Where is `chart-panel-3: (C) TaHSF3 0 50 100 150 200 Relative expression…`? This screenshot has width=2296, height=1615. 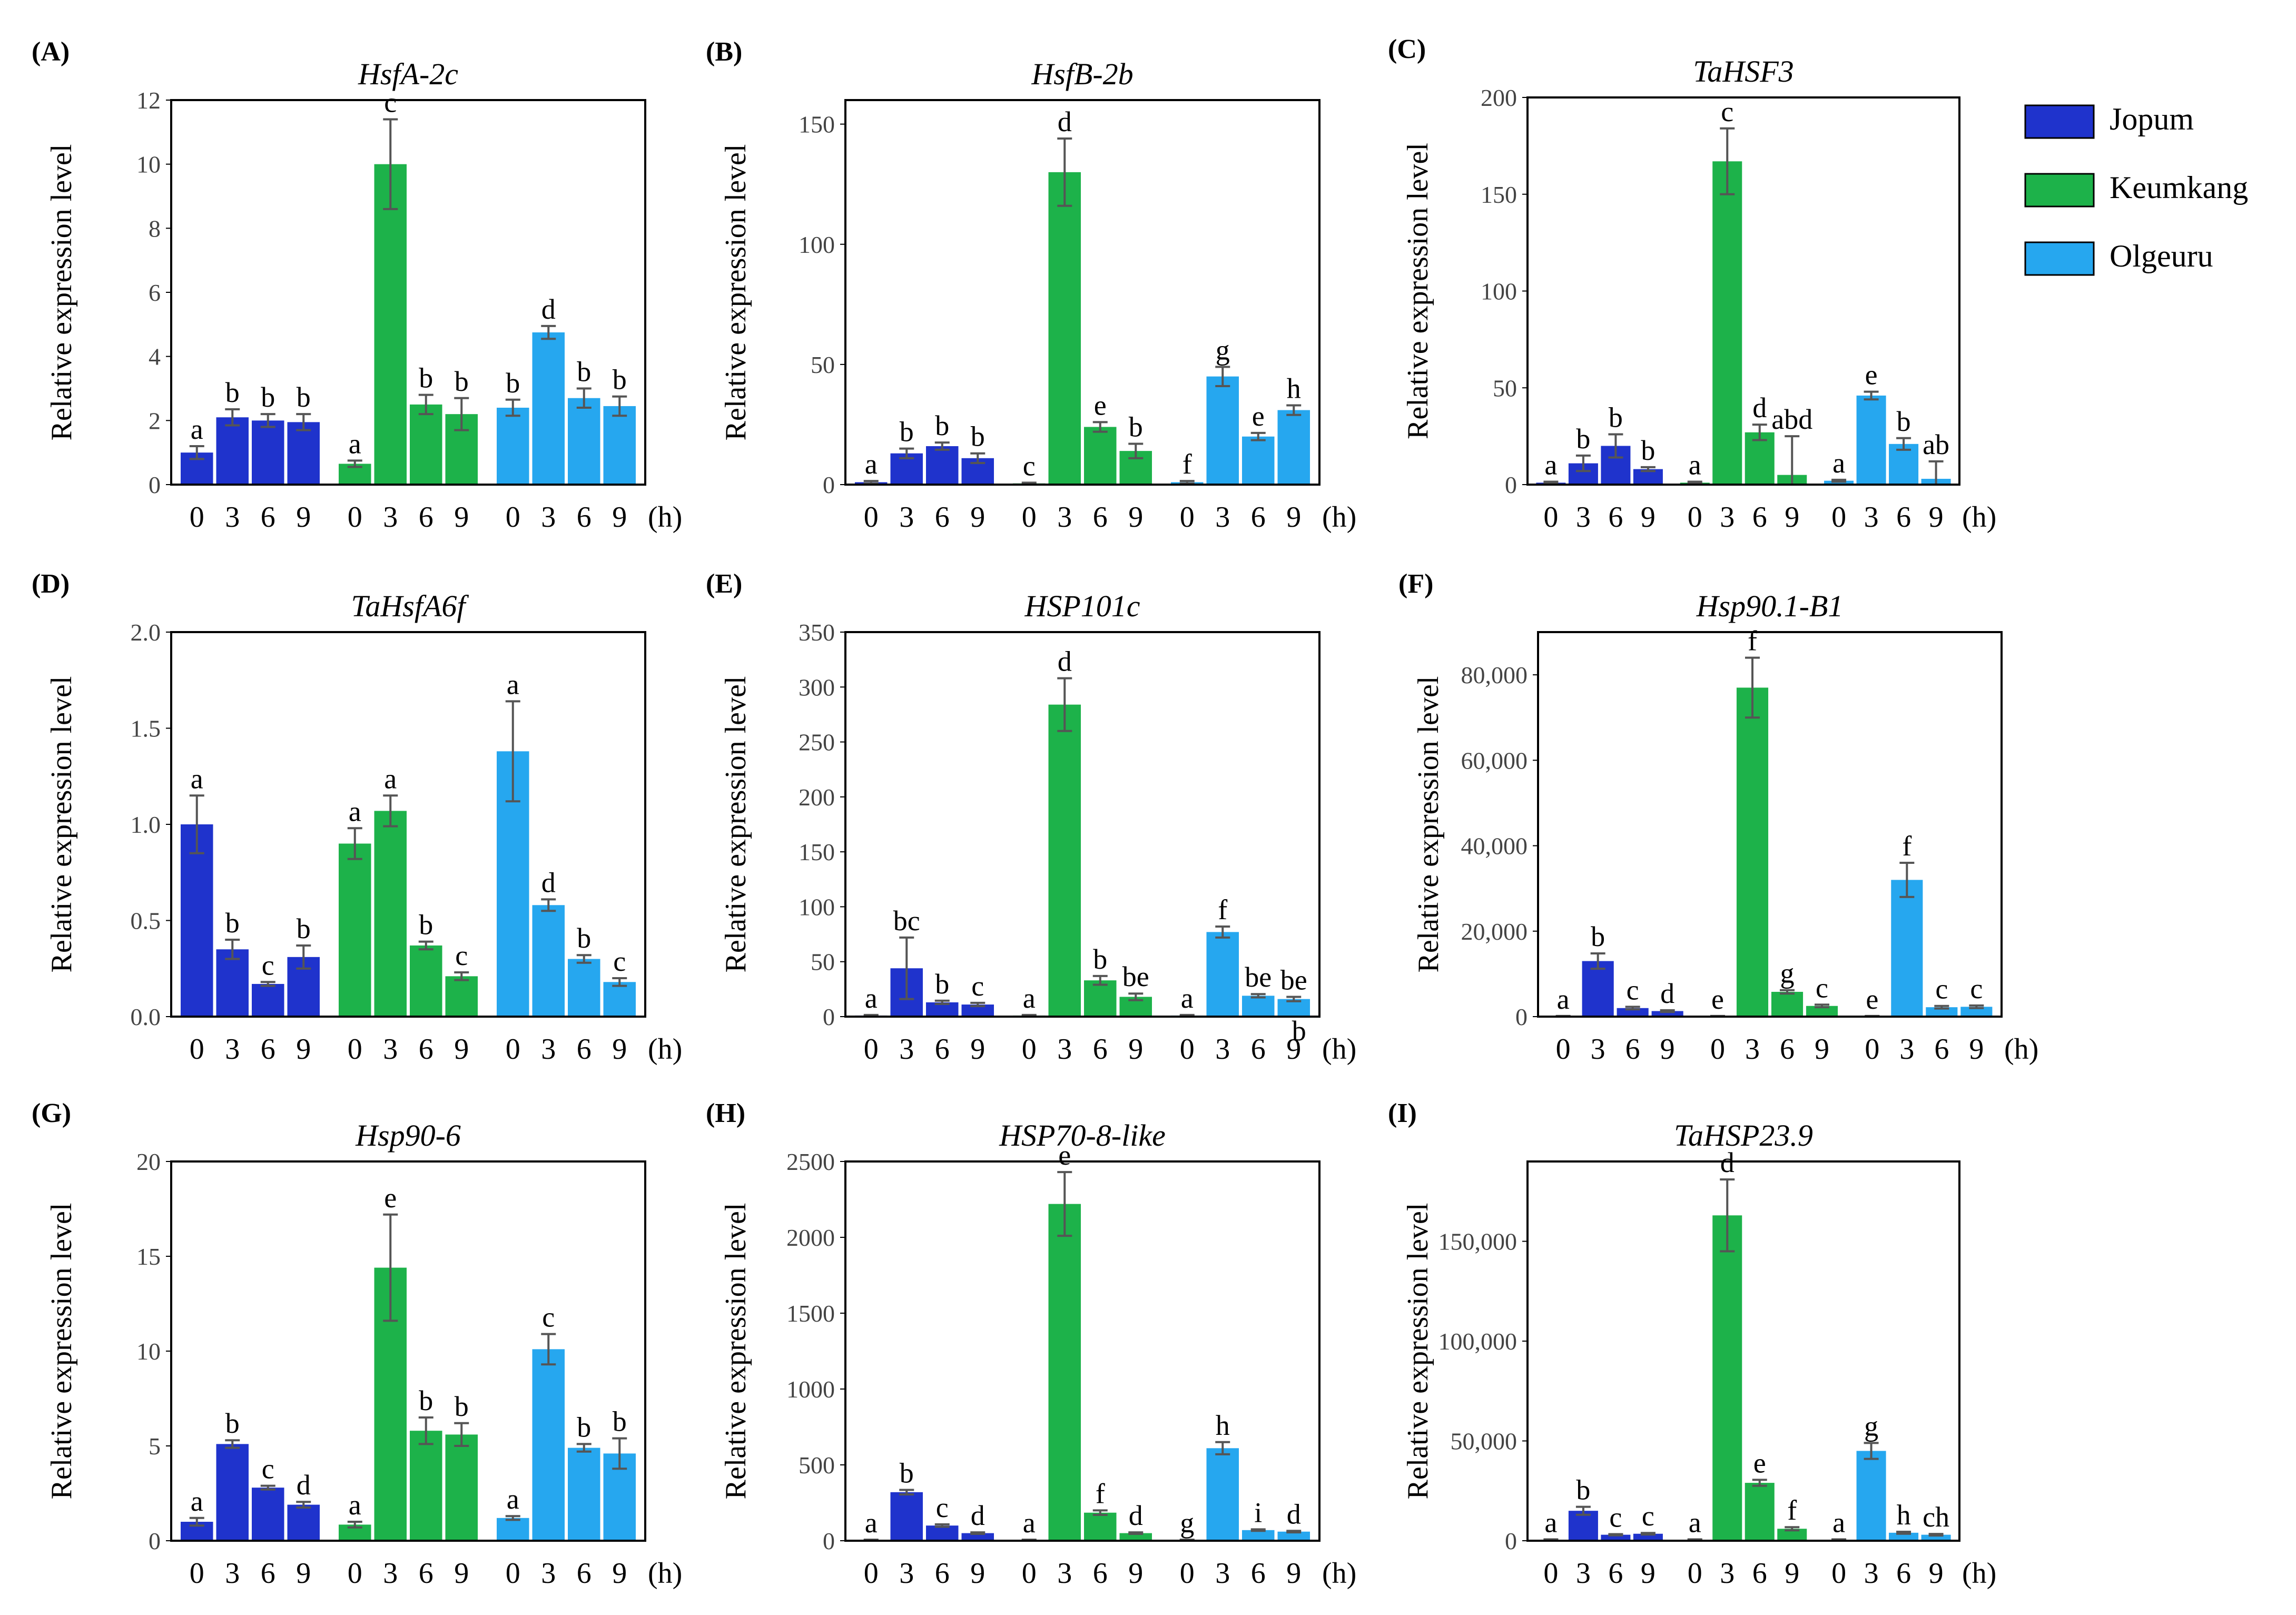 chart-panel-3: (C) TaHSF3 0 50 100 150 200 Relative expression… is located at coordinates (1692, 284).